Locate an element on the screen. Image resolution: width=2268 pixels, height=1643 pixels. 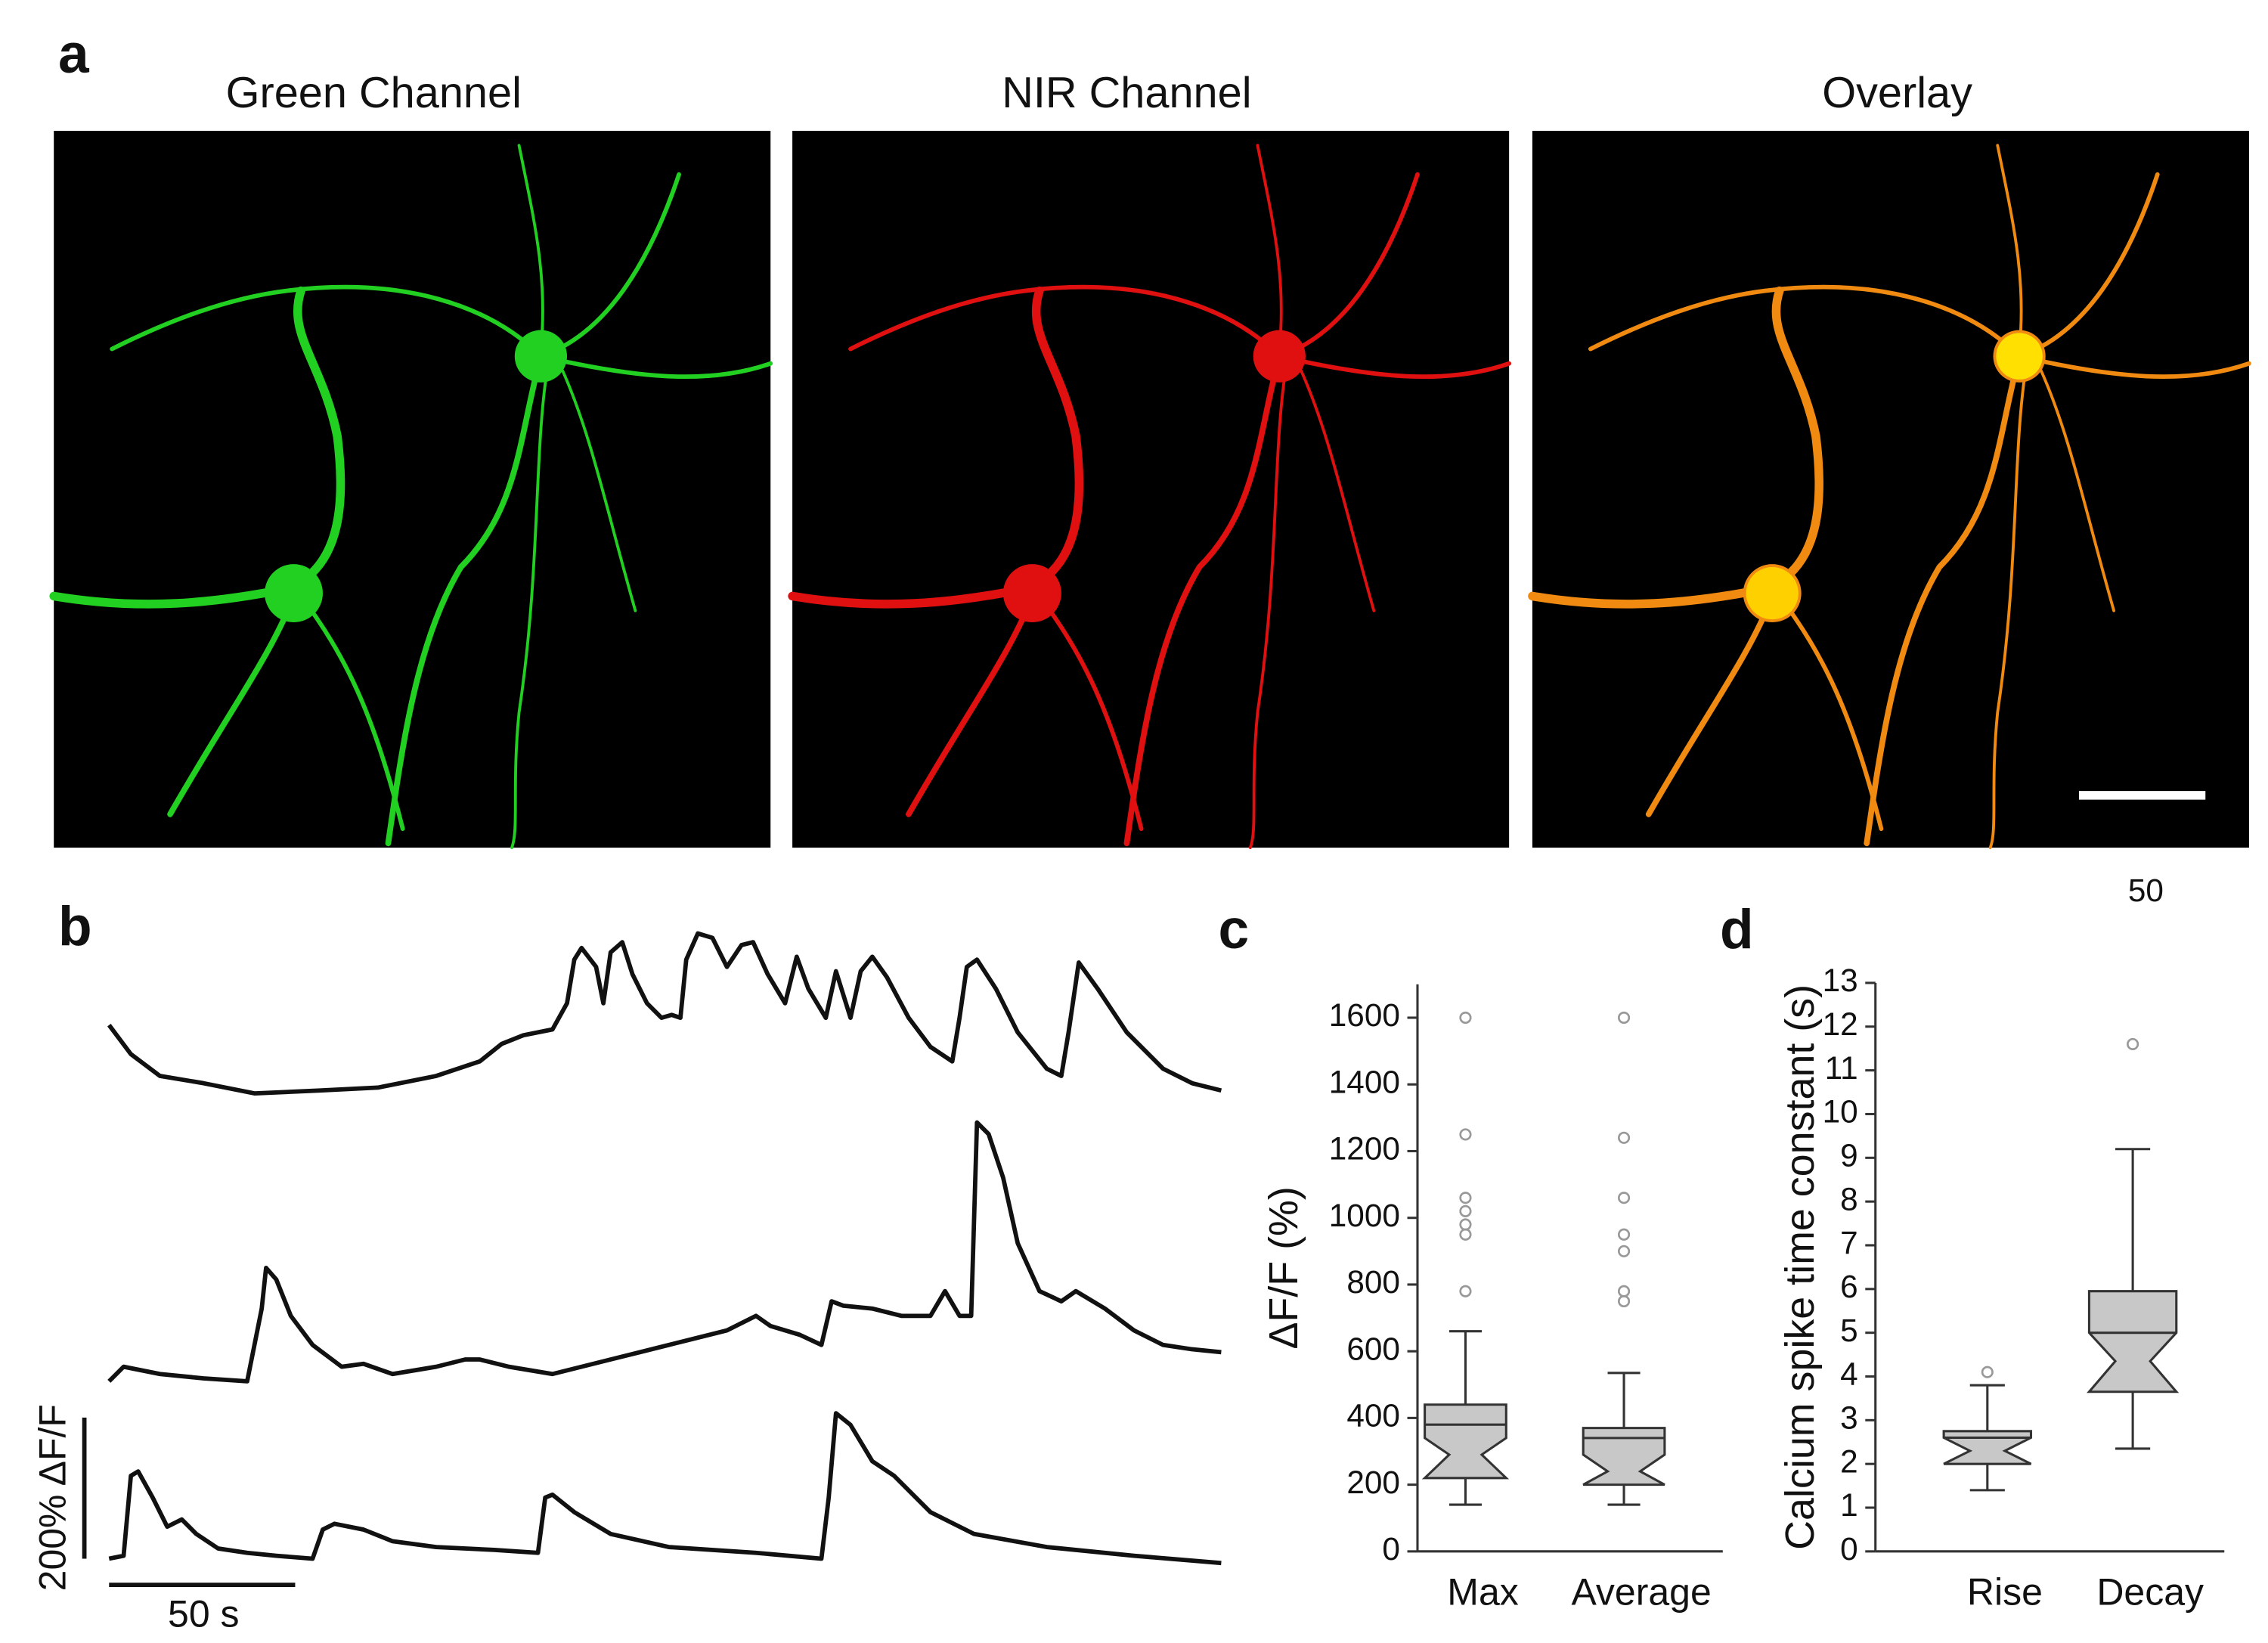
scale-bar-label: 50 is located at coordinates (2146, 890).